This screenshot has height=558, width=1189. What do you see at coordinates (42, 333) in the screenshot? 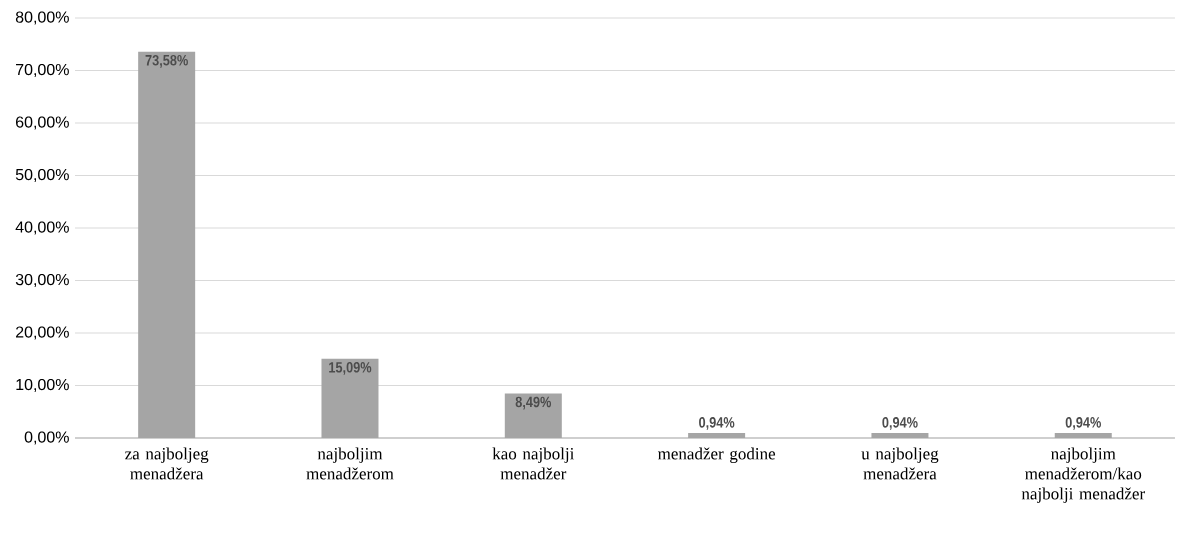
I see `y-tick-label: 20,00%` at bounding box center [42, 333].